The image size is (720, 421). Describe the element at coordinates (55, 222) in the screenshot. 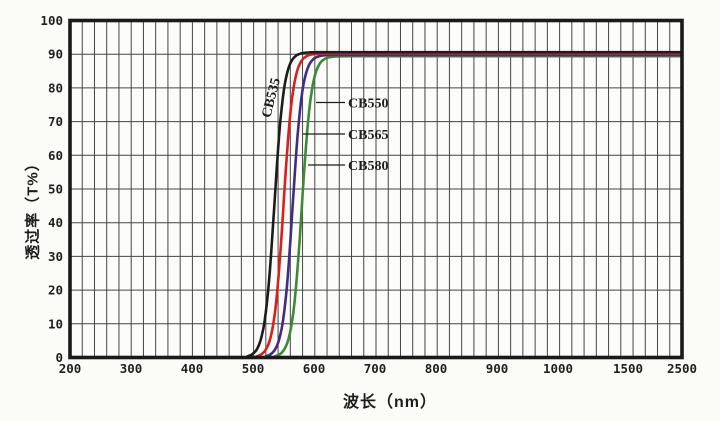

I see `y-tick-label: 40` at that location.